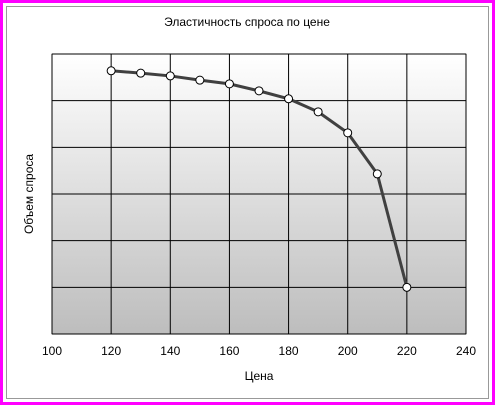 This screenshot has height=410, width=495. What do you see at coordinates (247, 22) in the screenshot?
I see `chart-title: Эластичность спроса по цене` at bounding box center [247, 22].